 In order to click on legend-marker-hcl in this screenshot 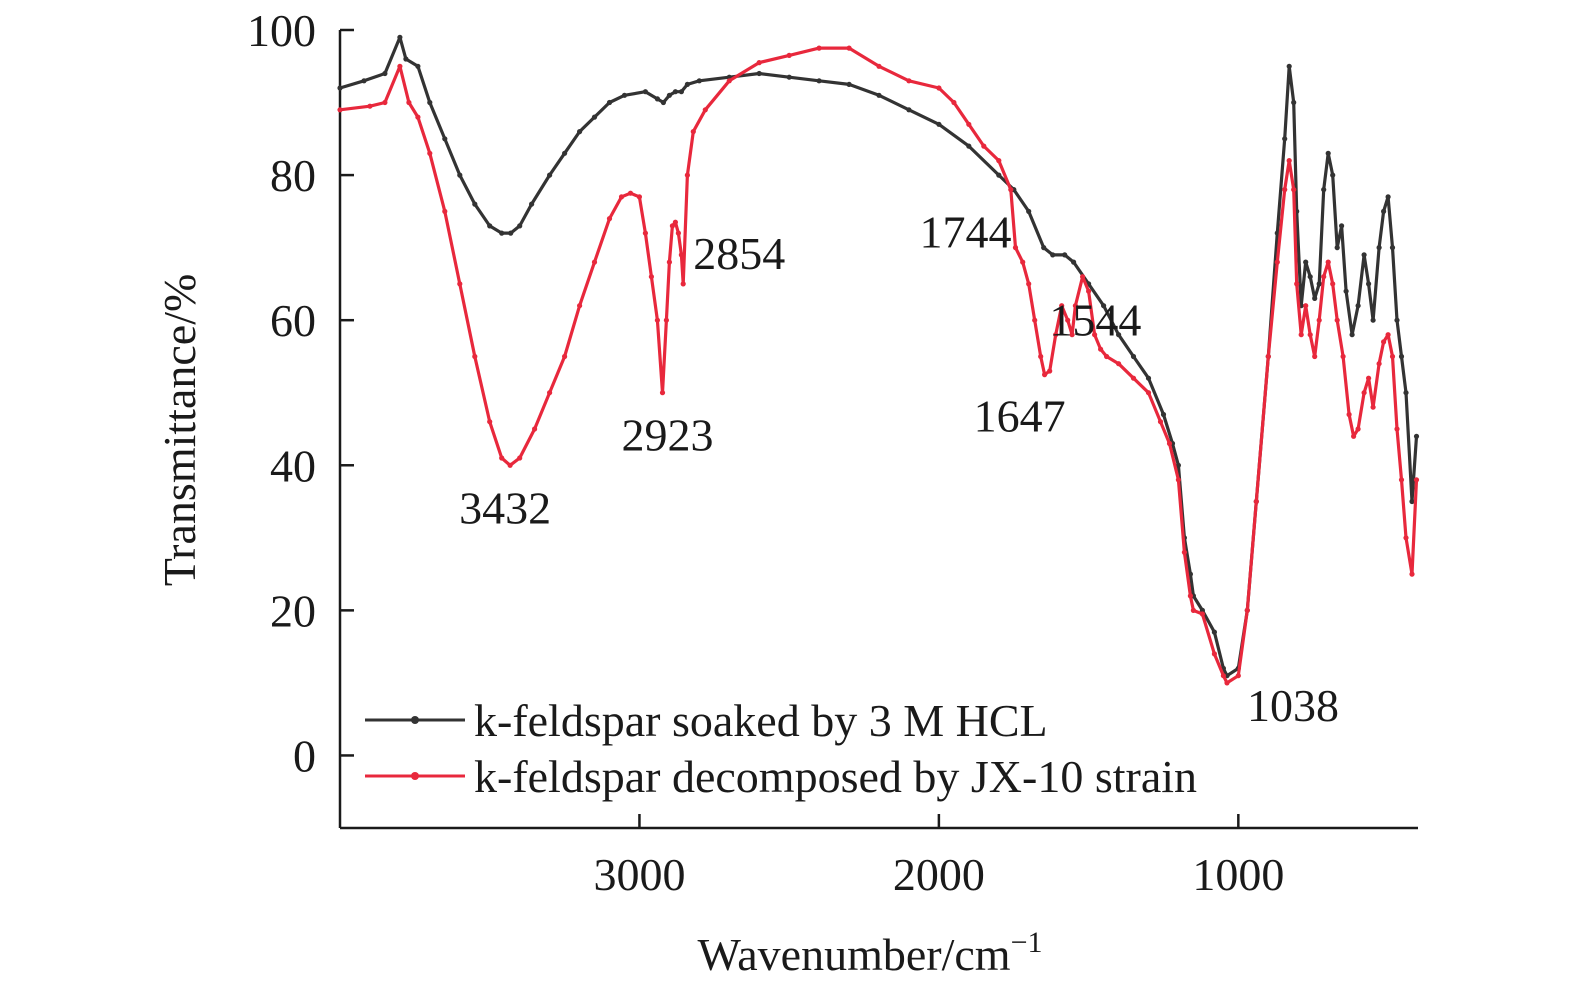, I will do `click(415, 720)`.